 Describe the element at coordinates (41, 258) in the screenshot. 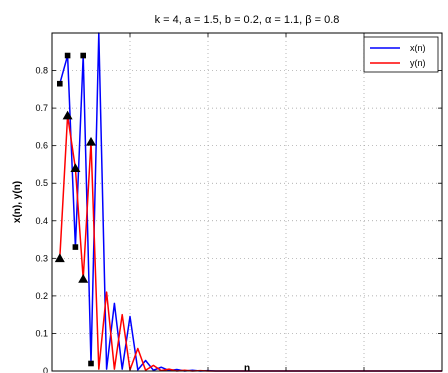

I see `y-tick-label: 0.3` at that location.